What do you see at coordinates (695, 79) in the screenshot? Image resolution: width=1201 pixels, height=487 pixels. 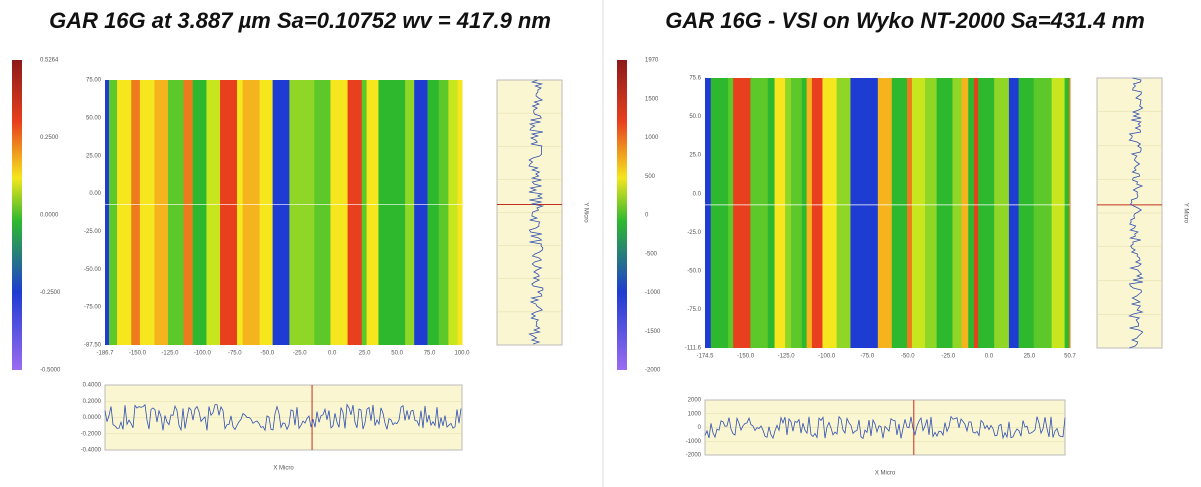 I see `y-tick-label: 75.6` at bounding box center [695, 79].